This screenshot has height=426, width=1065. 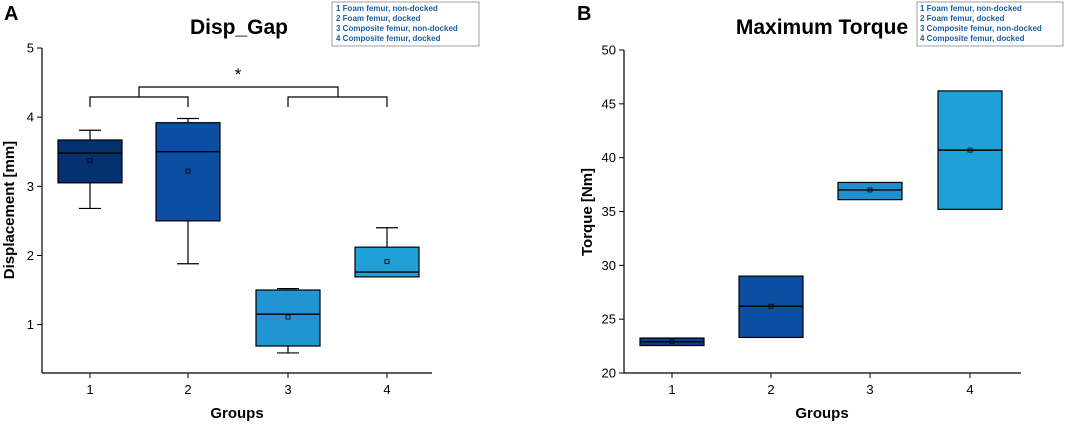 I want to click on bracket-left, so click(x=139, y=101).